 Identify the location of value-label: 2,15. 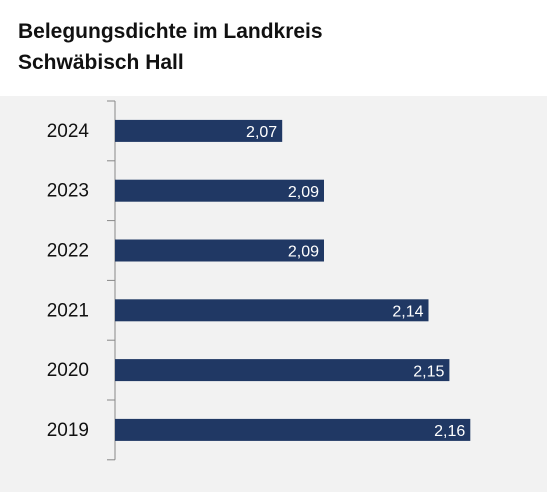
(428, 371).